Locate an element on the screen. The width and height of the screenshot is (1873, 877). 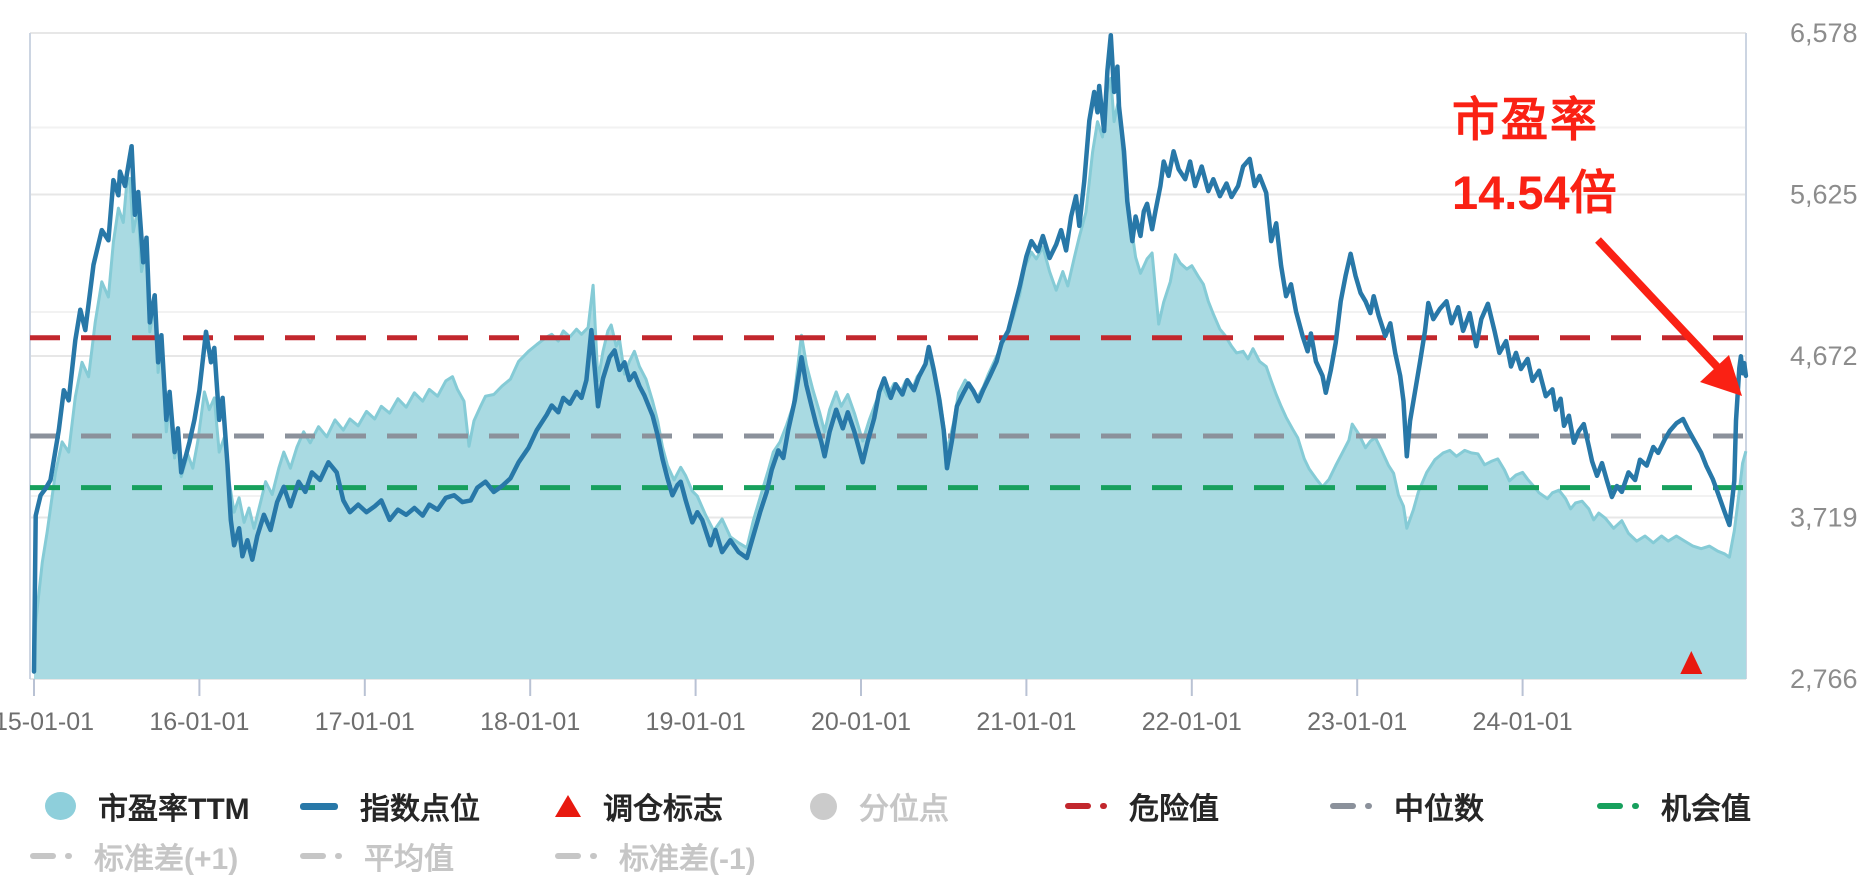
y-axis-label: 4,672 is located at coordinates (1824, 356).